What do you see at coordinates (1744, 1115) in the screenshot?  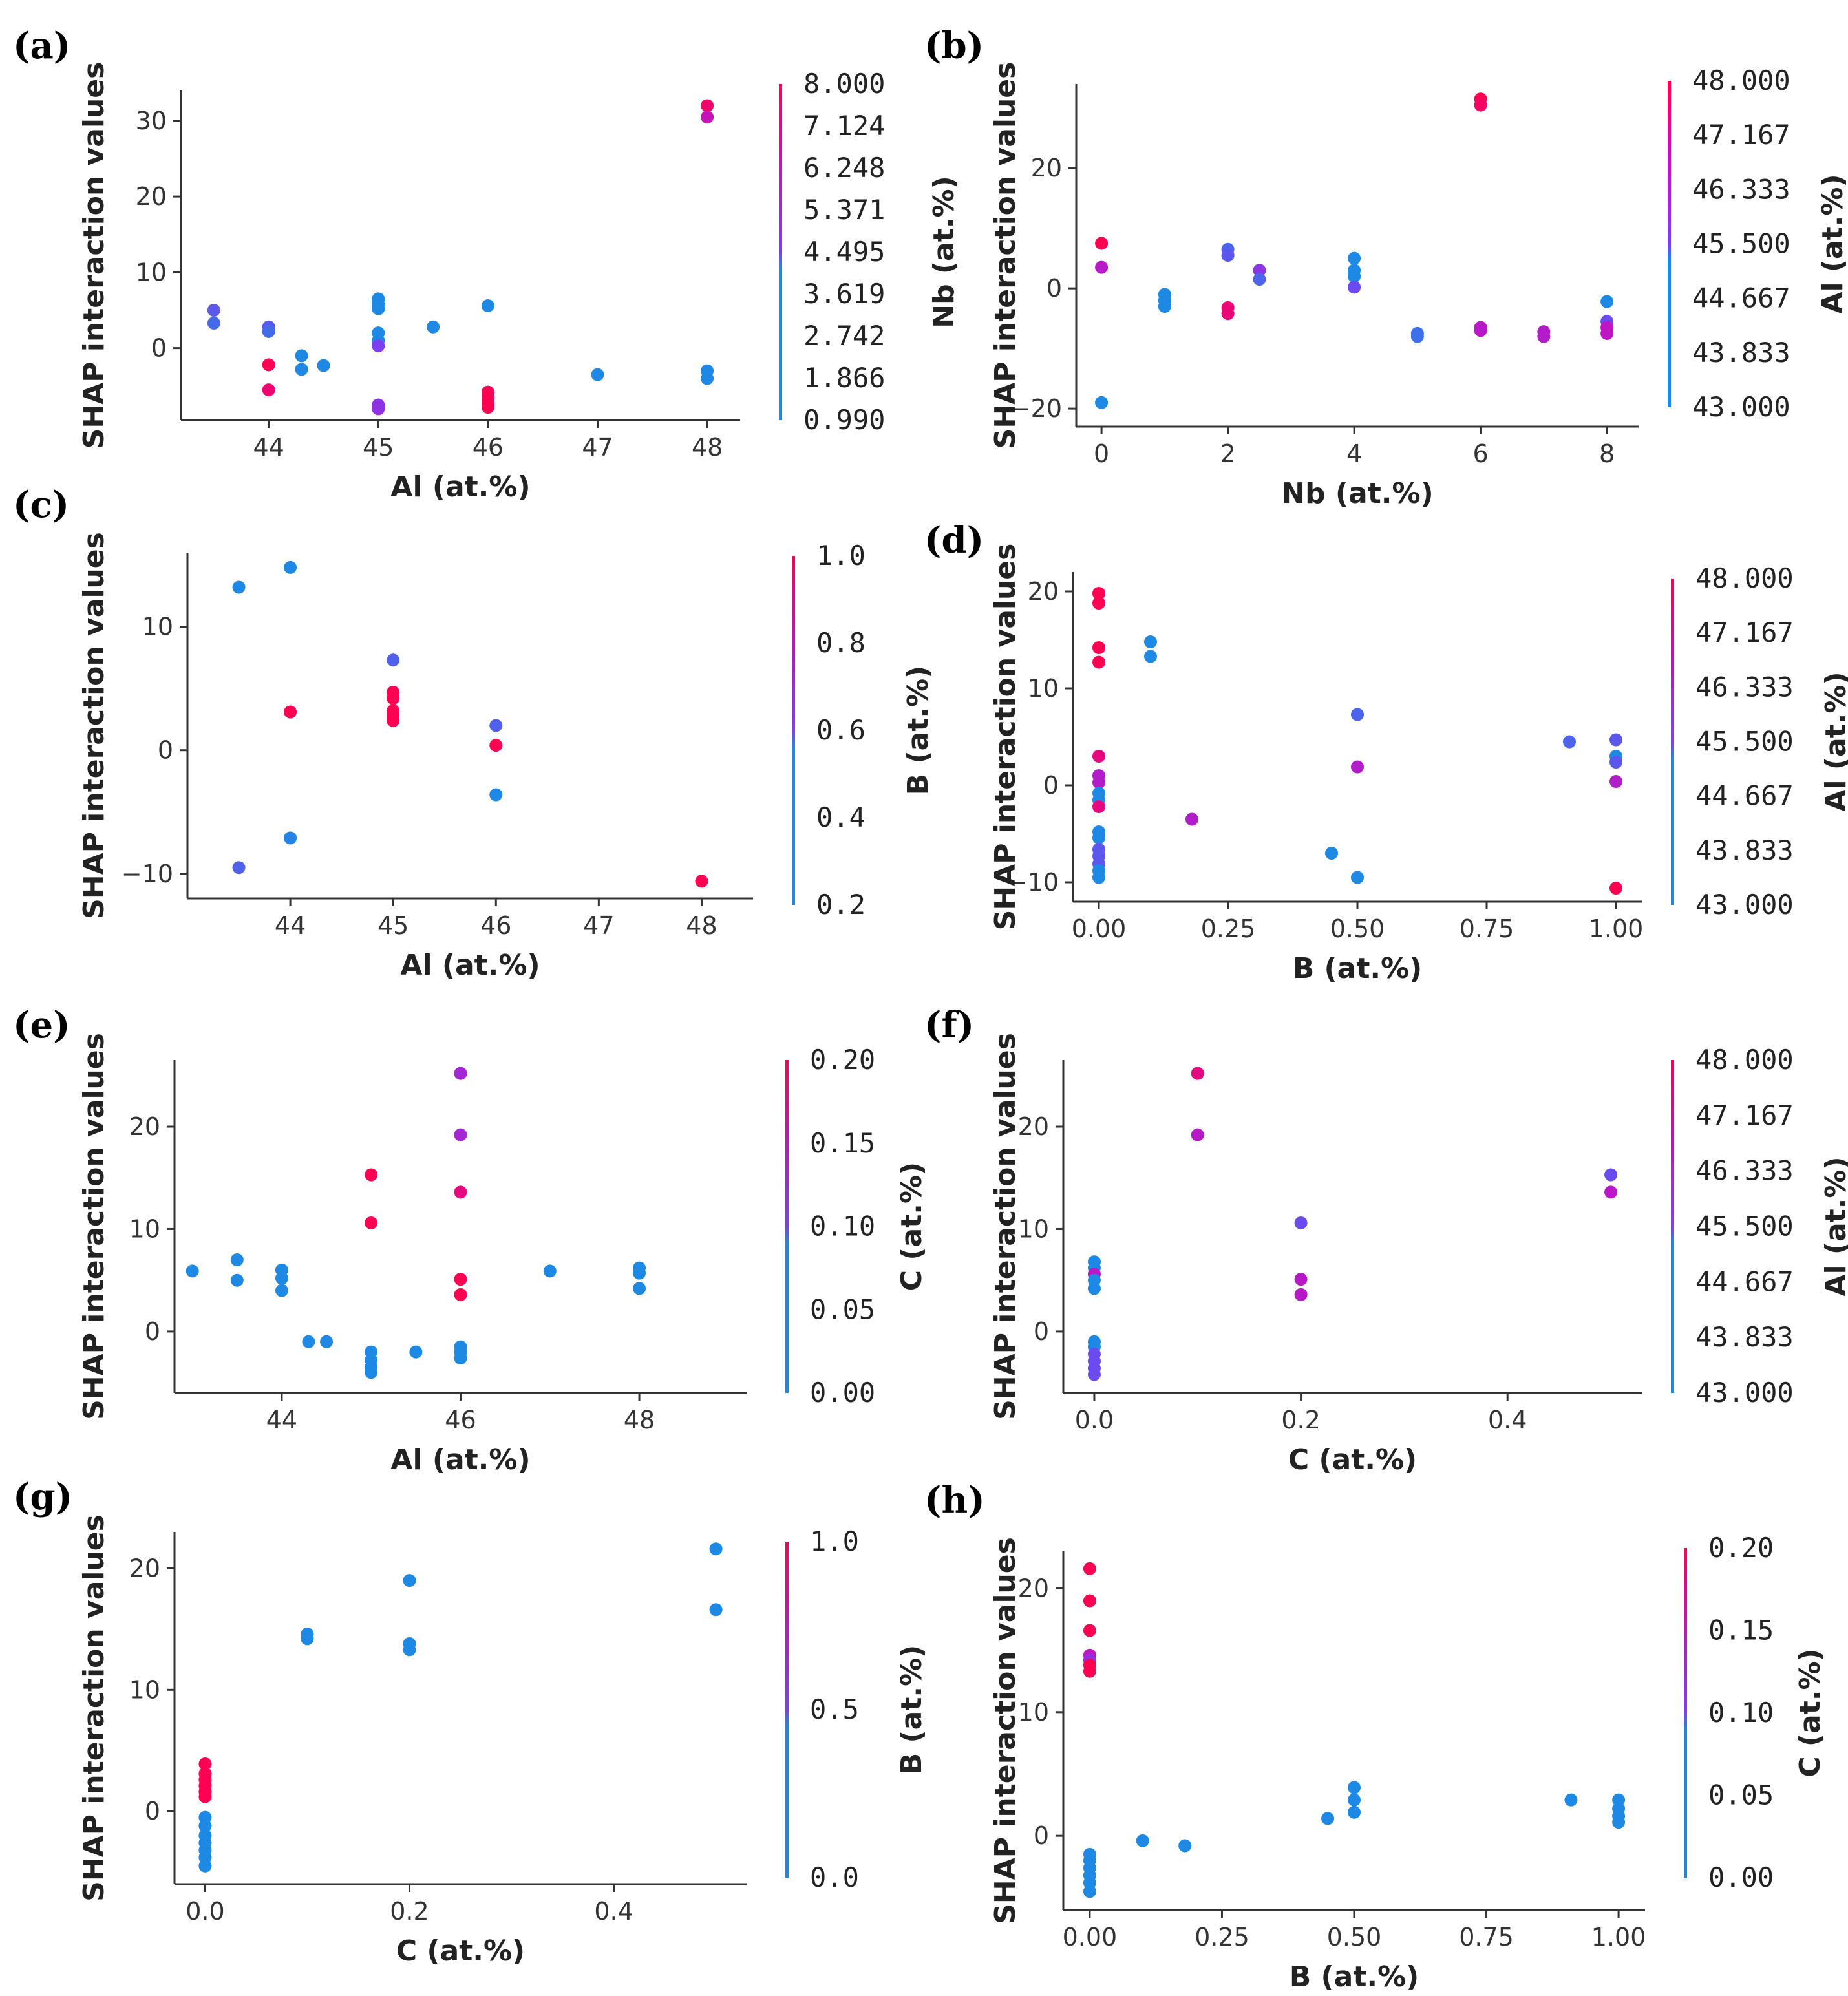 I see `colorbar-tick-label: 47.167` at bounding box center [1744, 1115].